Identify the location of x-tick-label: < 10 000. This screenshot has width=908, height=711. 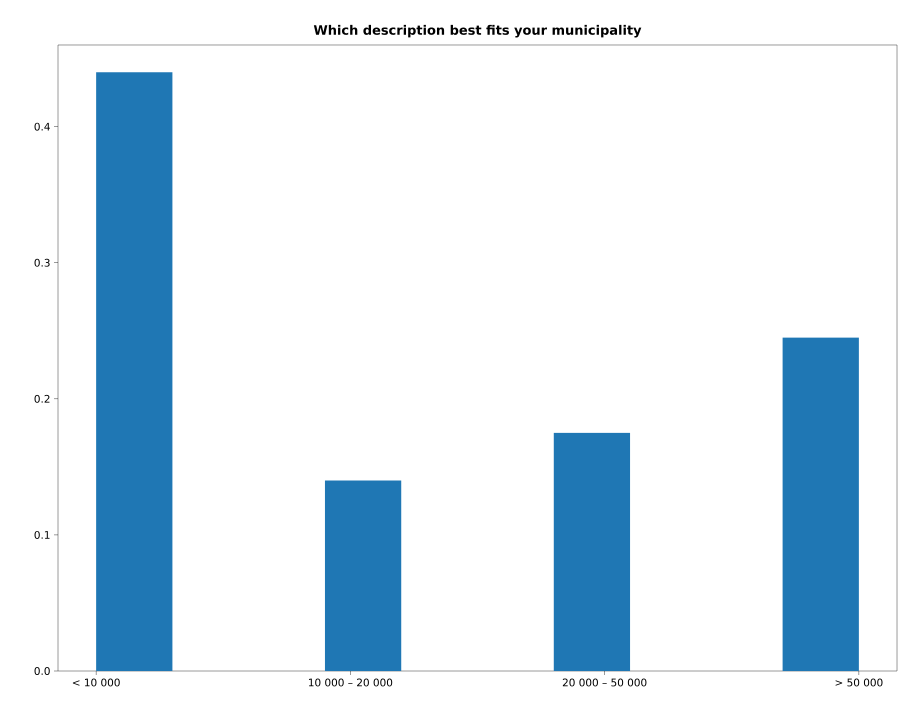
(96, 682).